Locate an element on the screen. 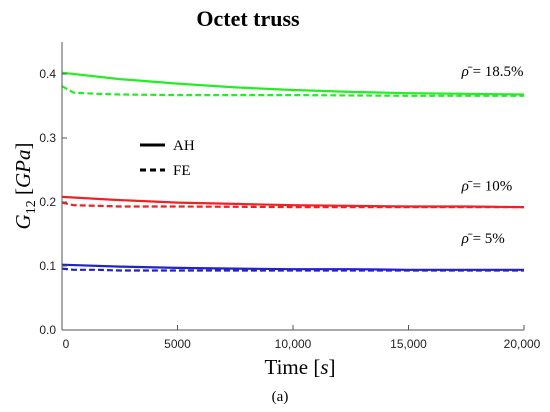 This screenshot has width=550, height=412. y-tick-label: 0.4 is located at coordinates (47, 74).